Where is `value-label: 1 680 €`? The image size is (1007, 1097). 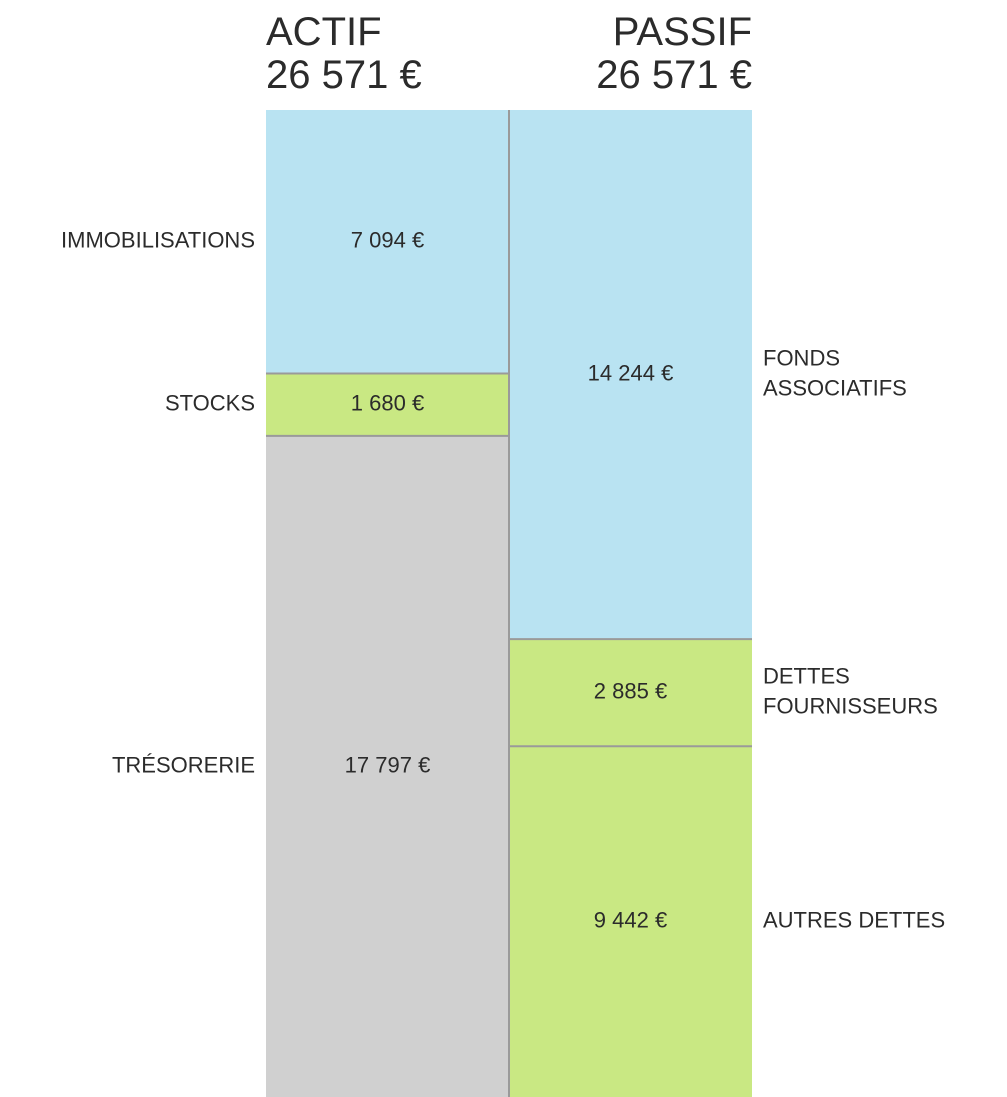
value-label: 1 680 € is located at coordinates (387, 403).